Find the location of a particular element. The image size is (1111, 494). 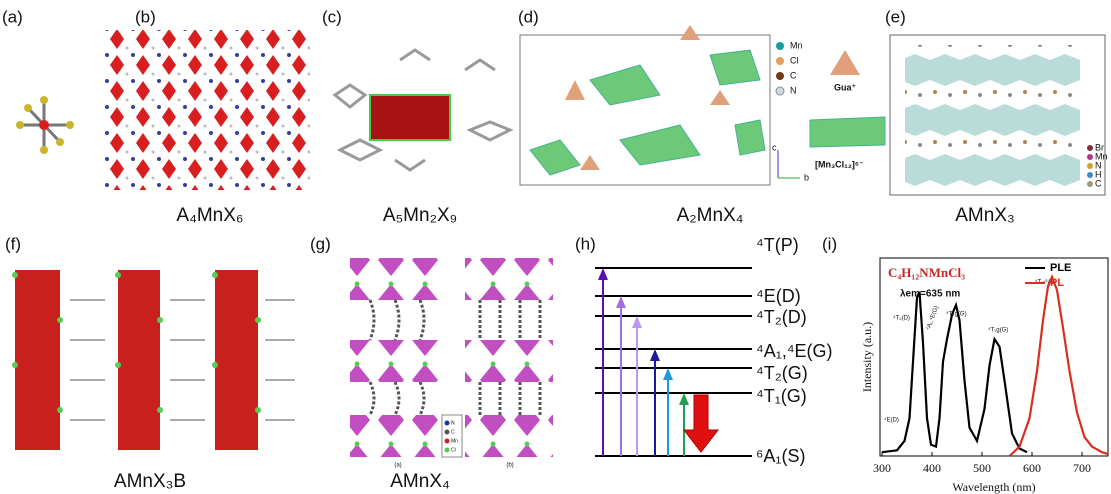

panel-label: (g) is located at coordinates (320, 243).